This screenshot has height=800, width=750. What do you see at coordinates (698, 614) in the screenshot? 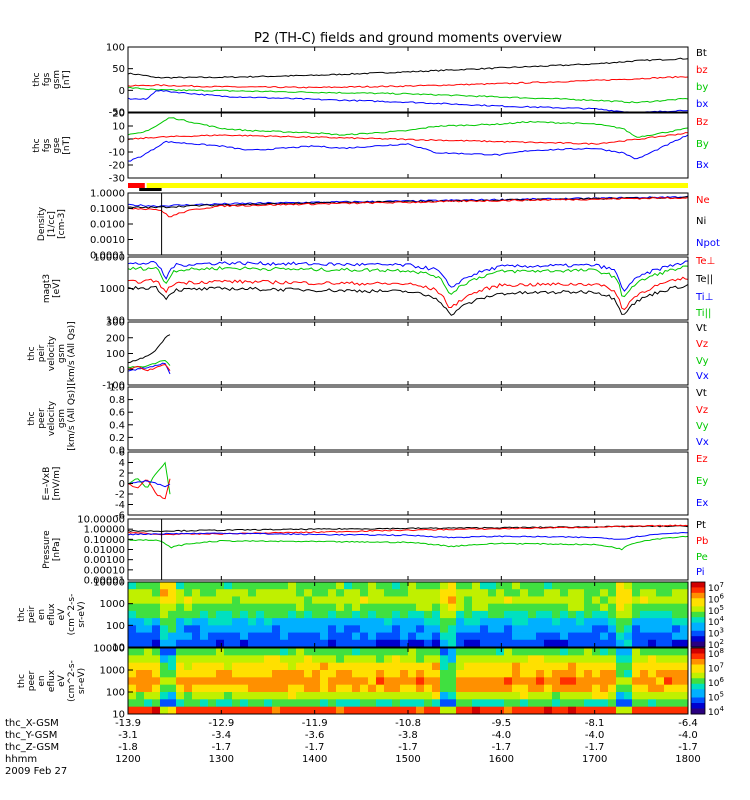
I see `colorbar-frame` at bounding box center [698, 614].